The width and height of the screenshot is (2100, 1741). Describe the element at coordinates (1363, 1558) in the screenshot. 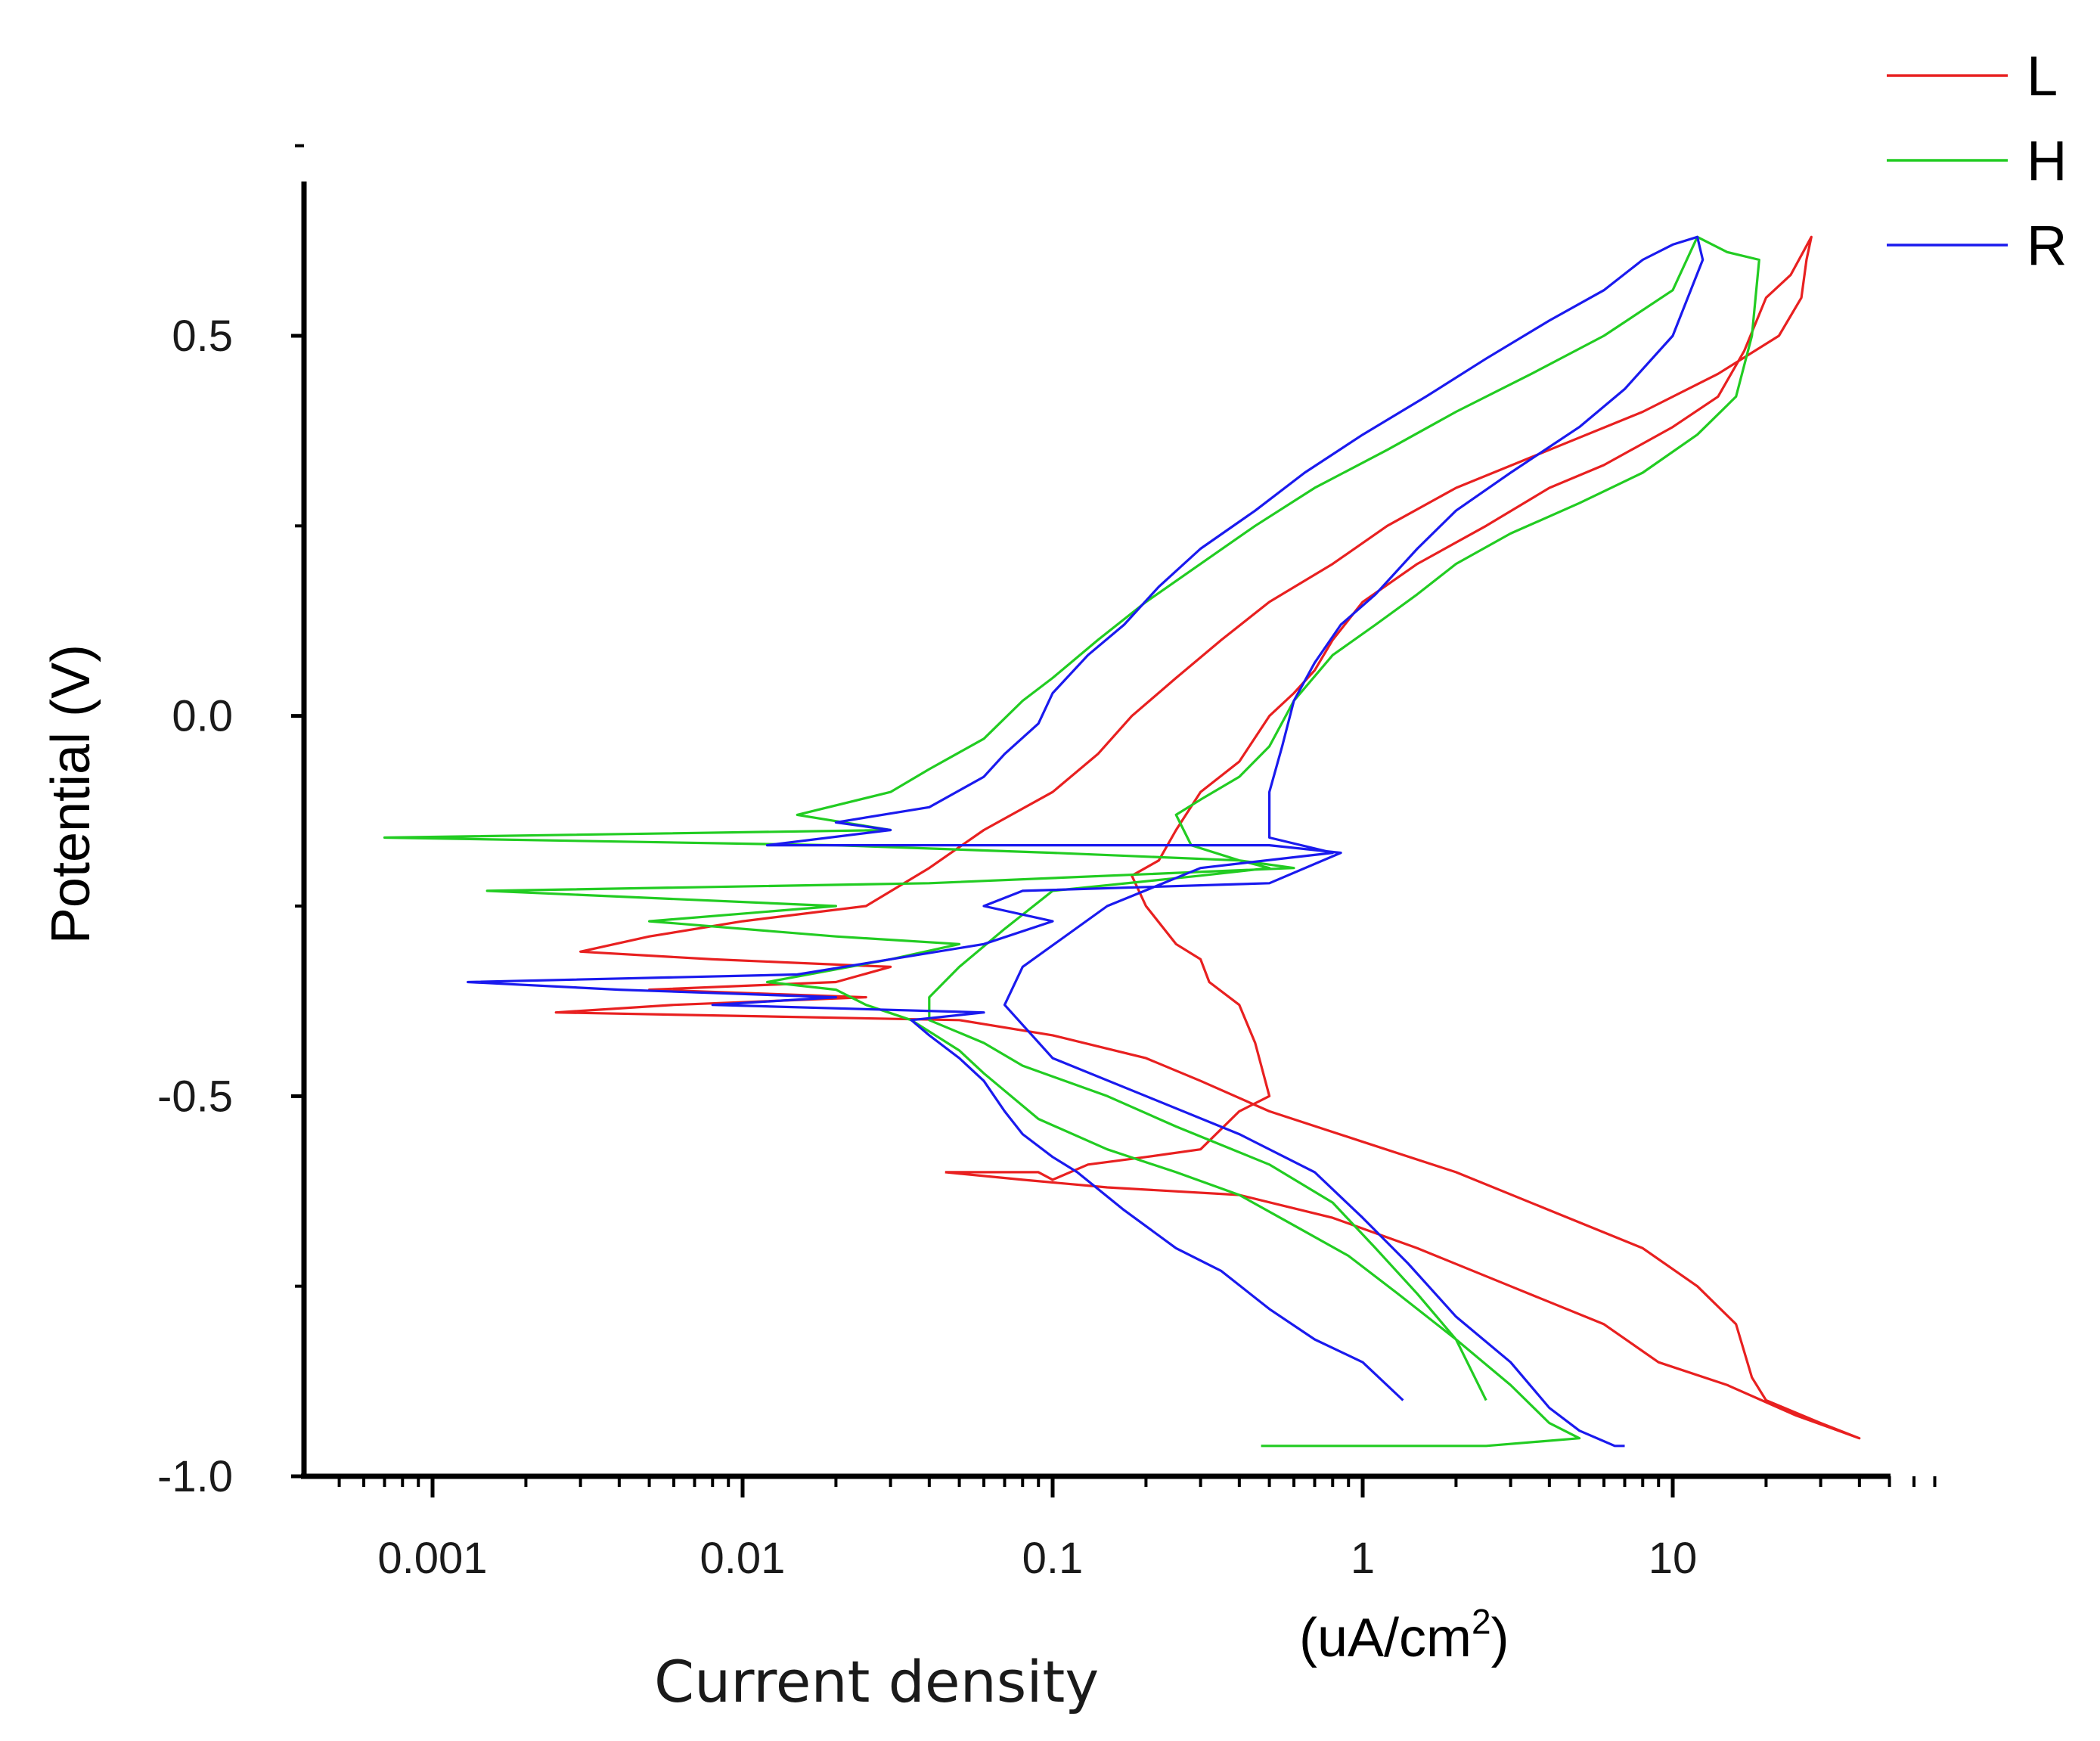

I see `x-tick-label: 1` at that location.